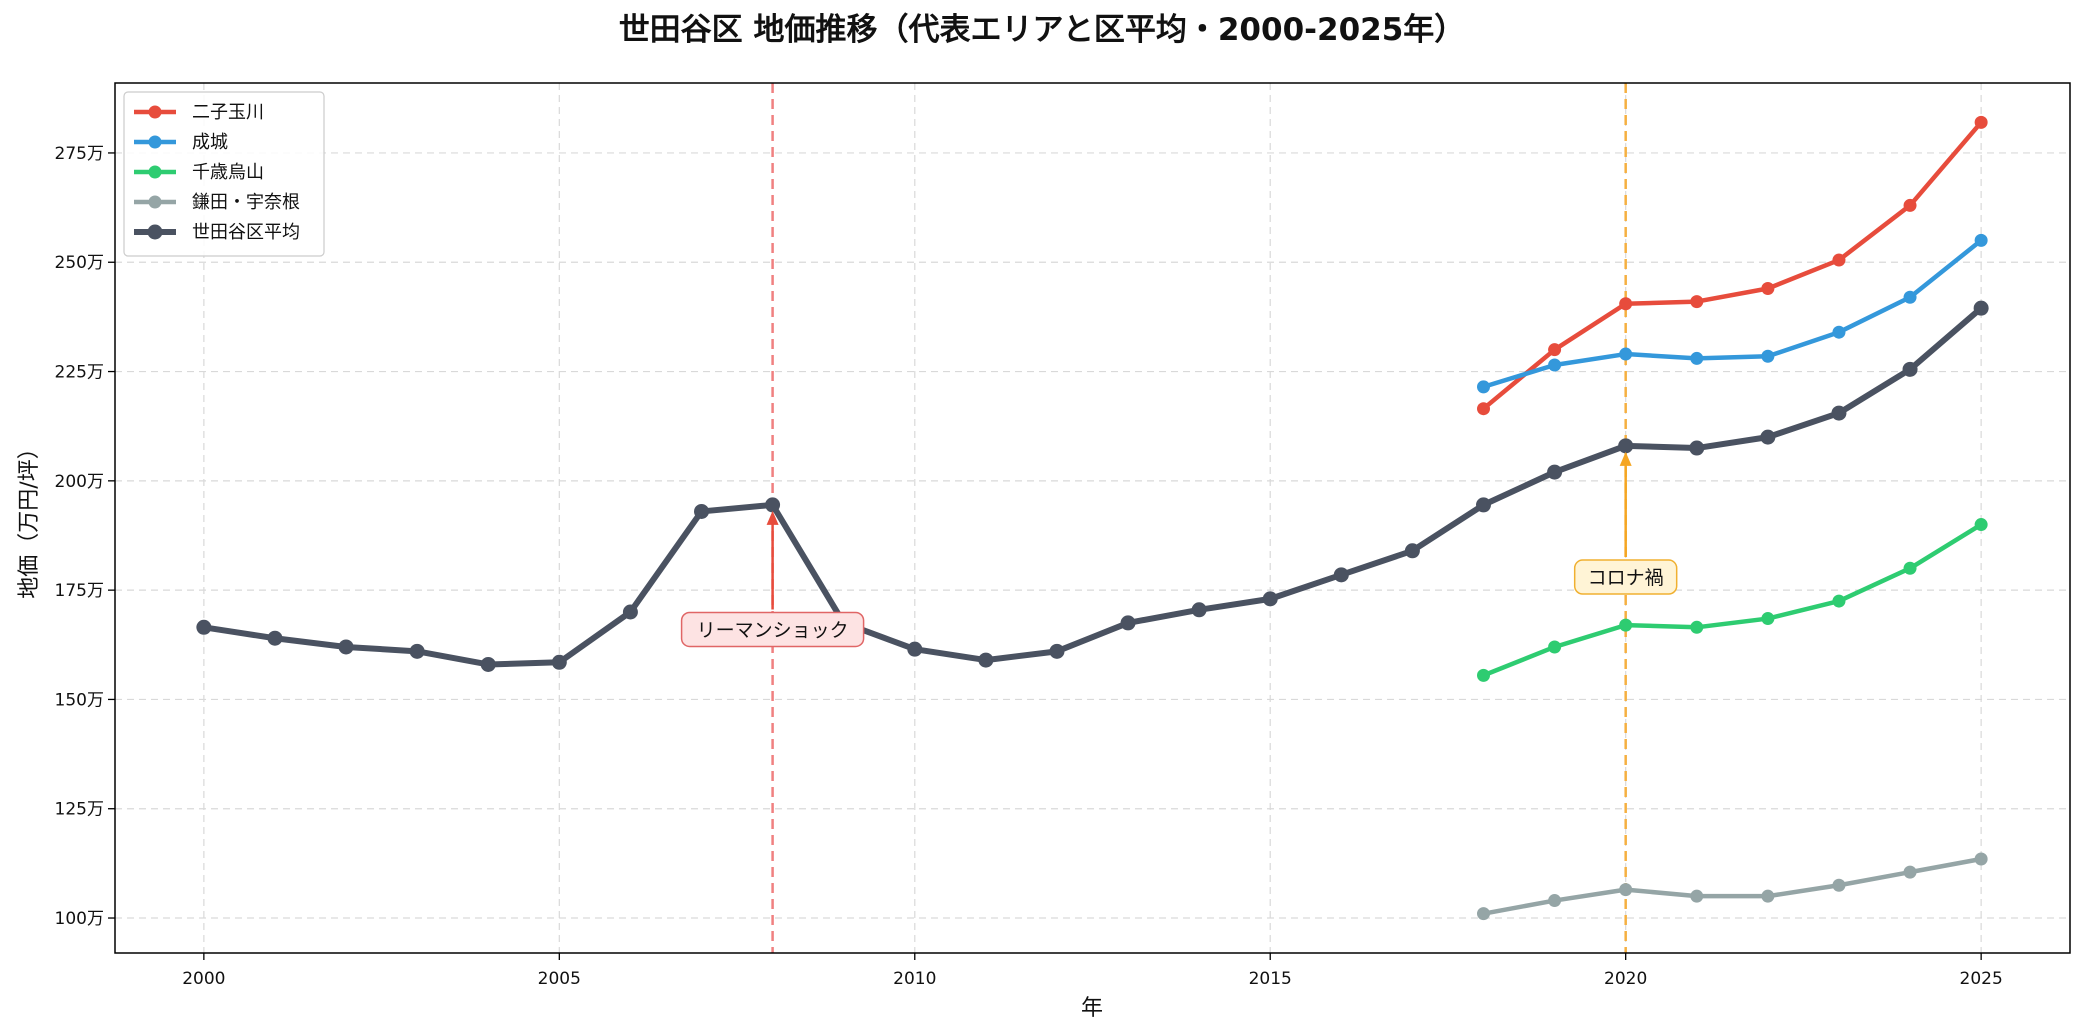 The height and width of the screenshot is (1035, 2085). I want to click on y-tick-label: 200万, so click(79, 482).